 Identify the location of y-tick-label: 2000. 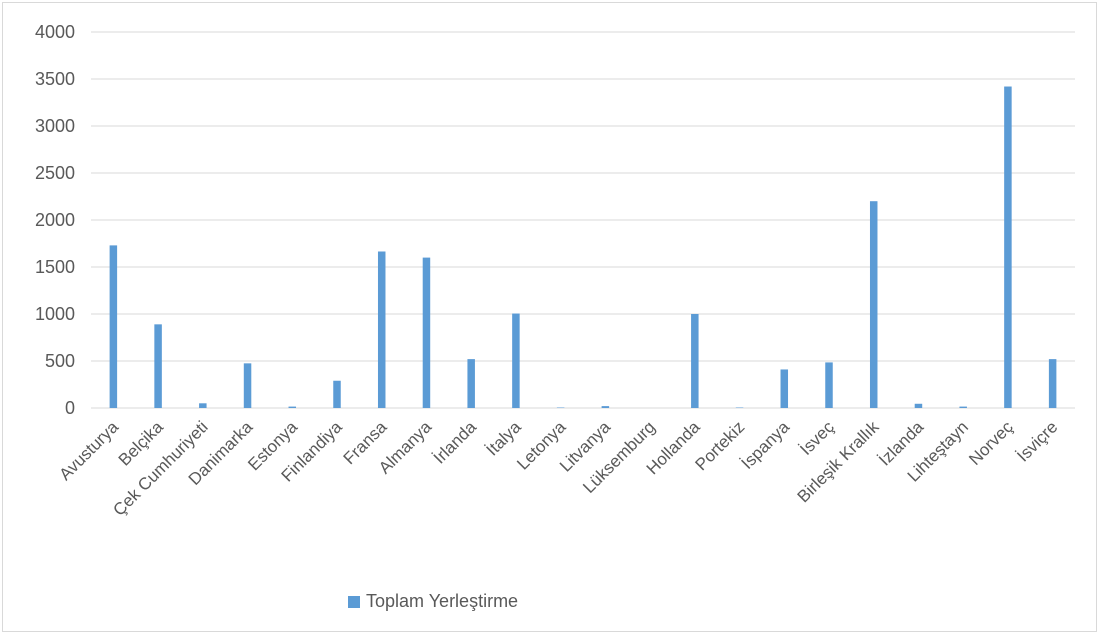
(55, 220).